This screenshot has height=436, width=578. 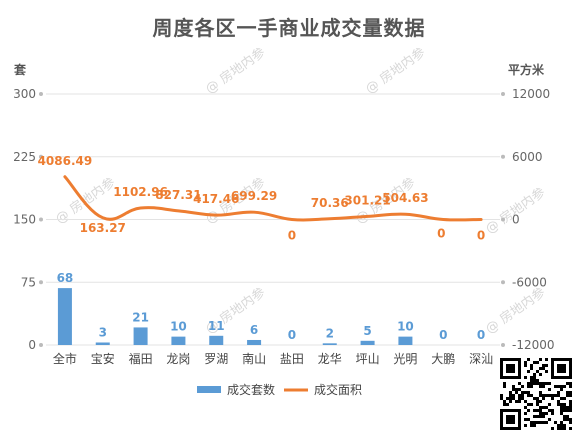 I want to click on x-tick-label: 全市, so click(x=65, y=358).